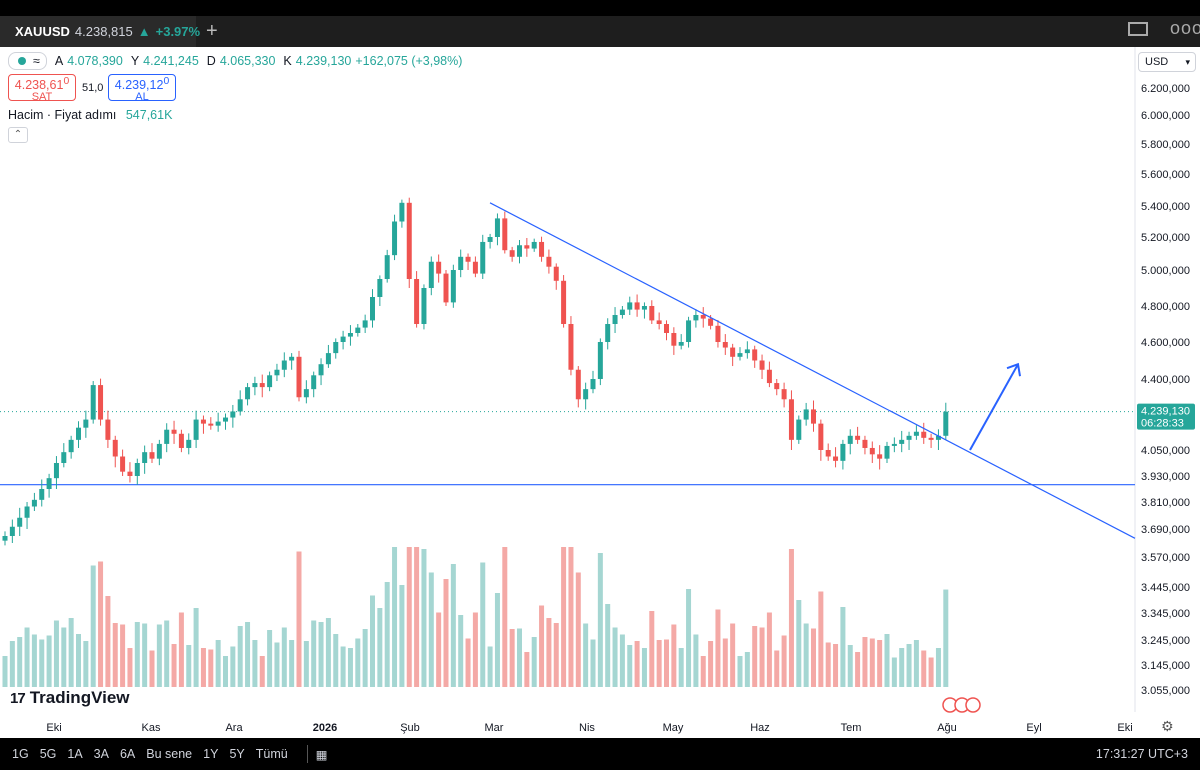 This screenshot has width=1200, height=770. I want to click on price-axis-label: 3.445,000, so click(1165, 588).